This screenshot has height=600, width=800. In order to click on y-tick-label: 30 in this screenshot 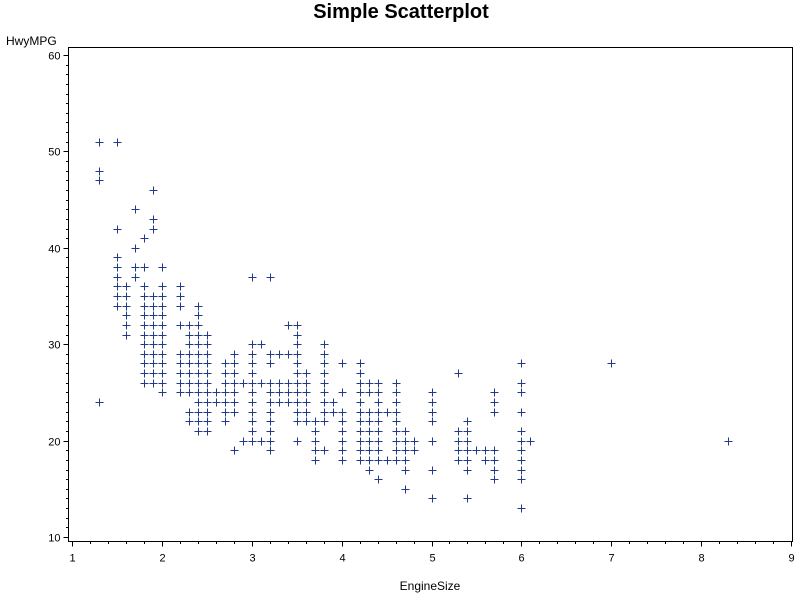, I will do `click(54, 346)`.